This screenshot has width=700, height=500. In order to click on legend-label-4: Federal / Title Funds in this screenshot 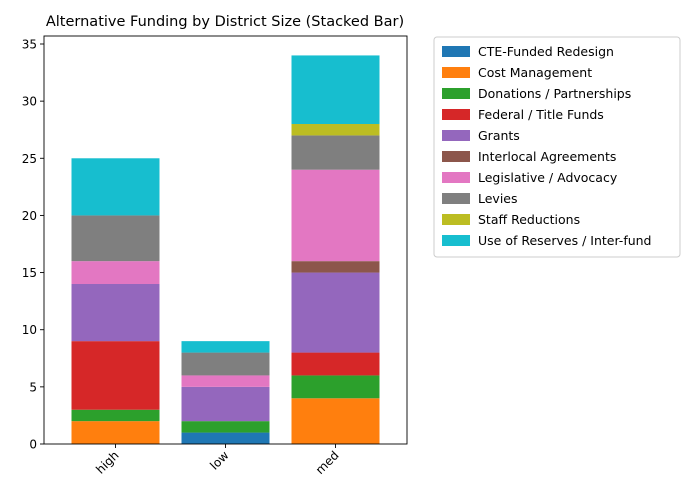, I will do `click(541, 114)`.